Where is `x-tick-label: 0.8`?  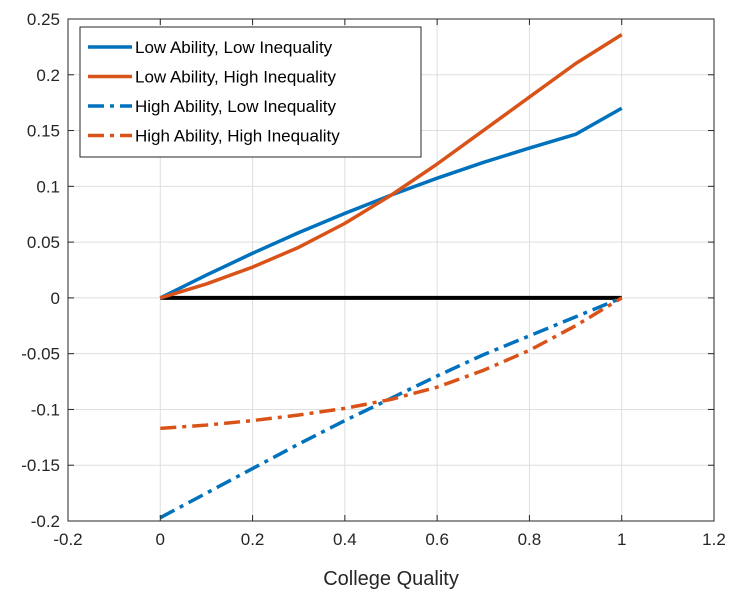
x-tick-label: 0.8 is located at coordinates (530, 539).